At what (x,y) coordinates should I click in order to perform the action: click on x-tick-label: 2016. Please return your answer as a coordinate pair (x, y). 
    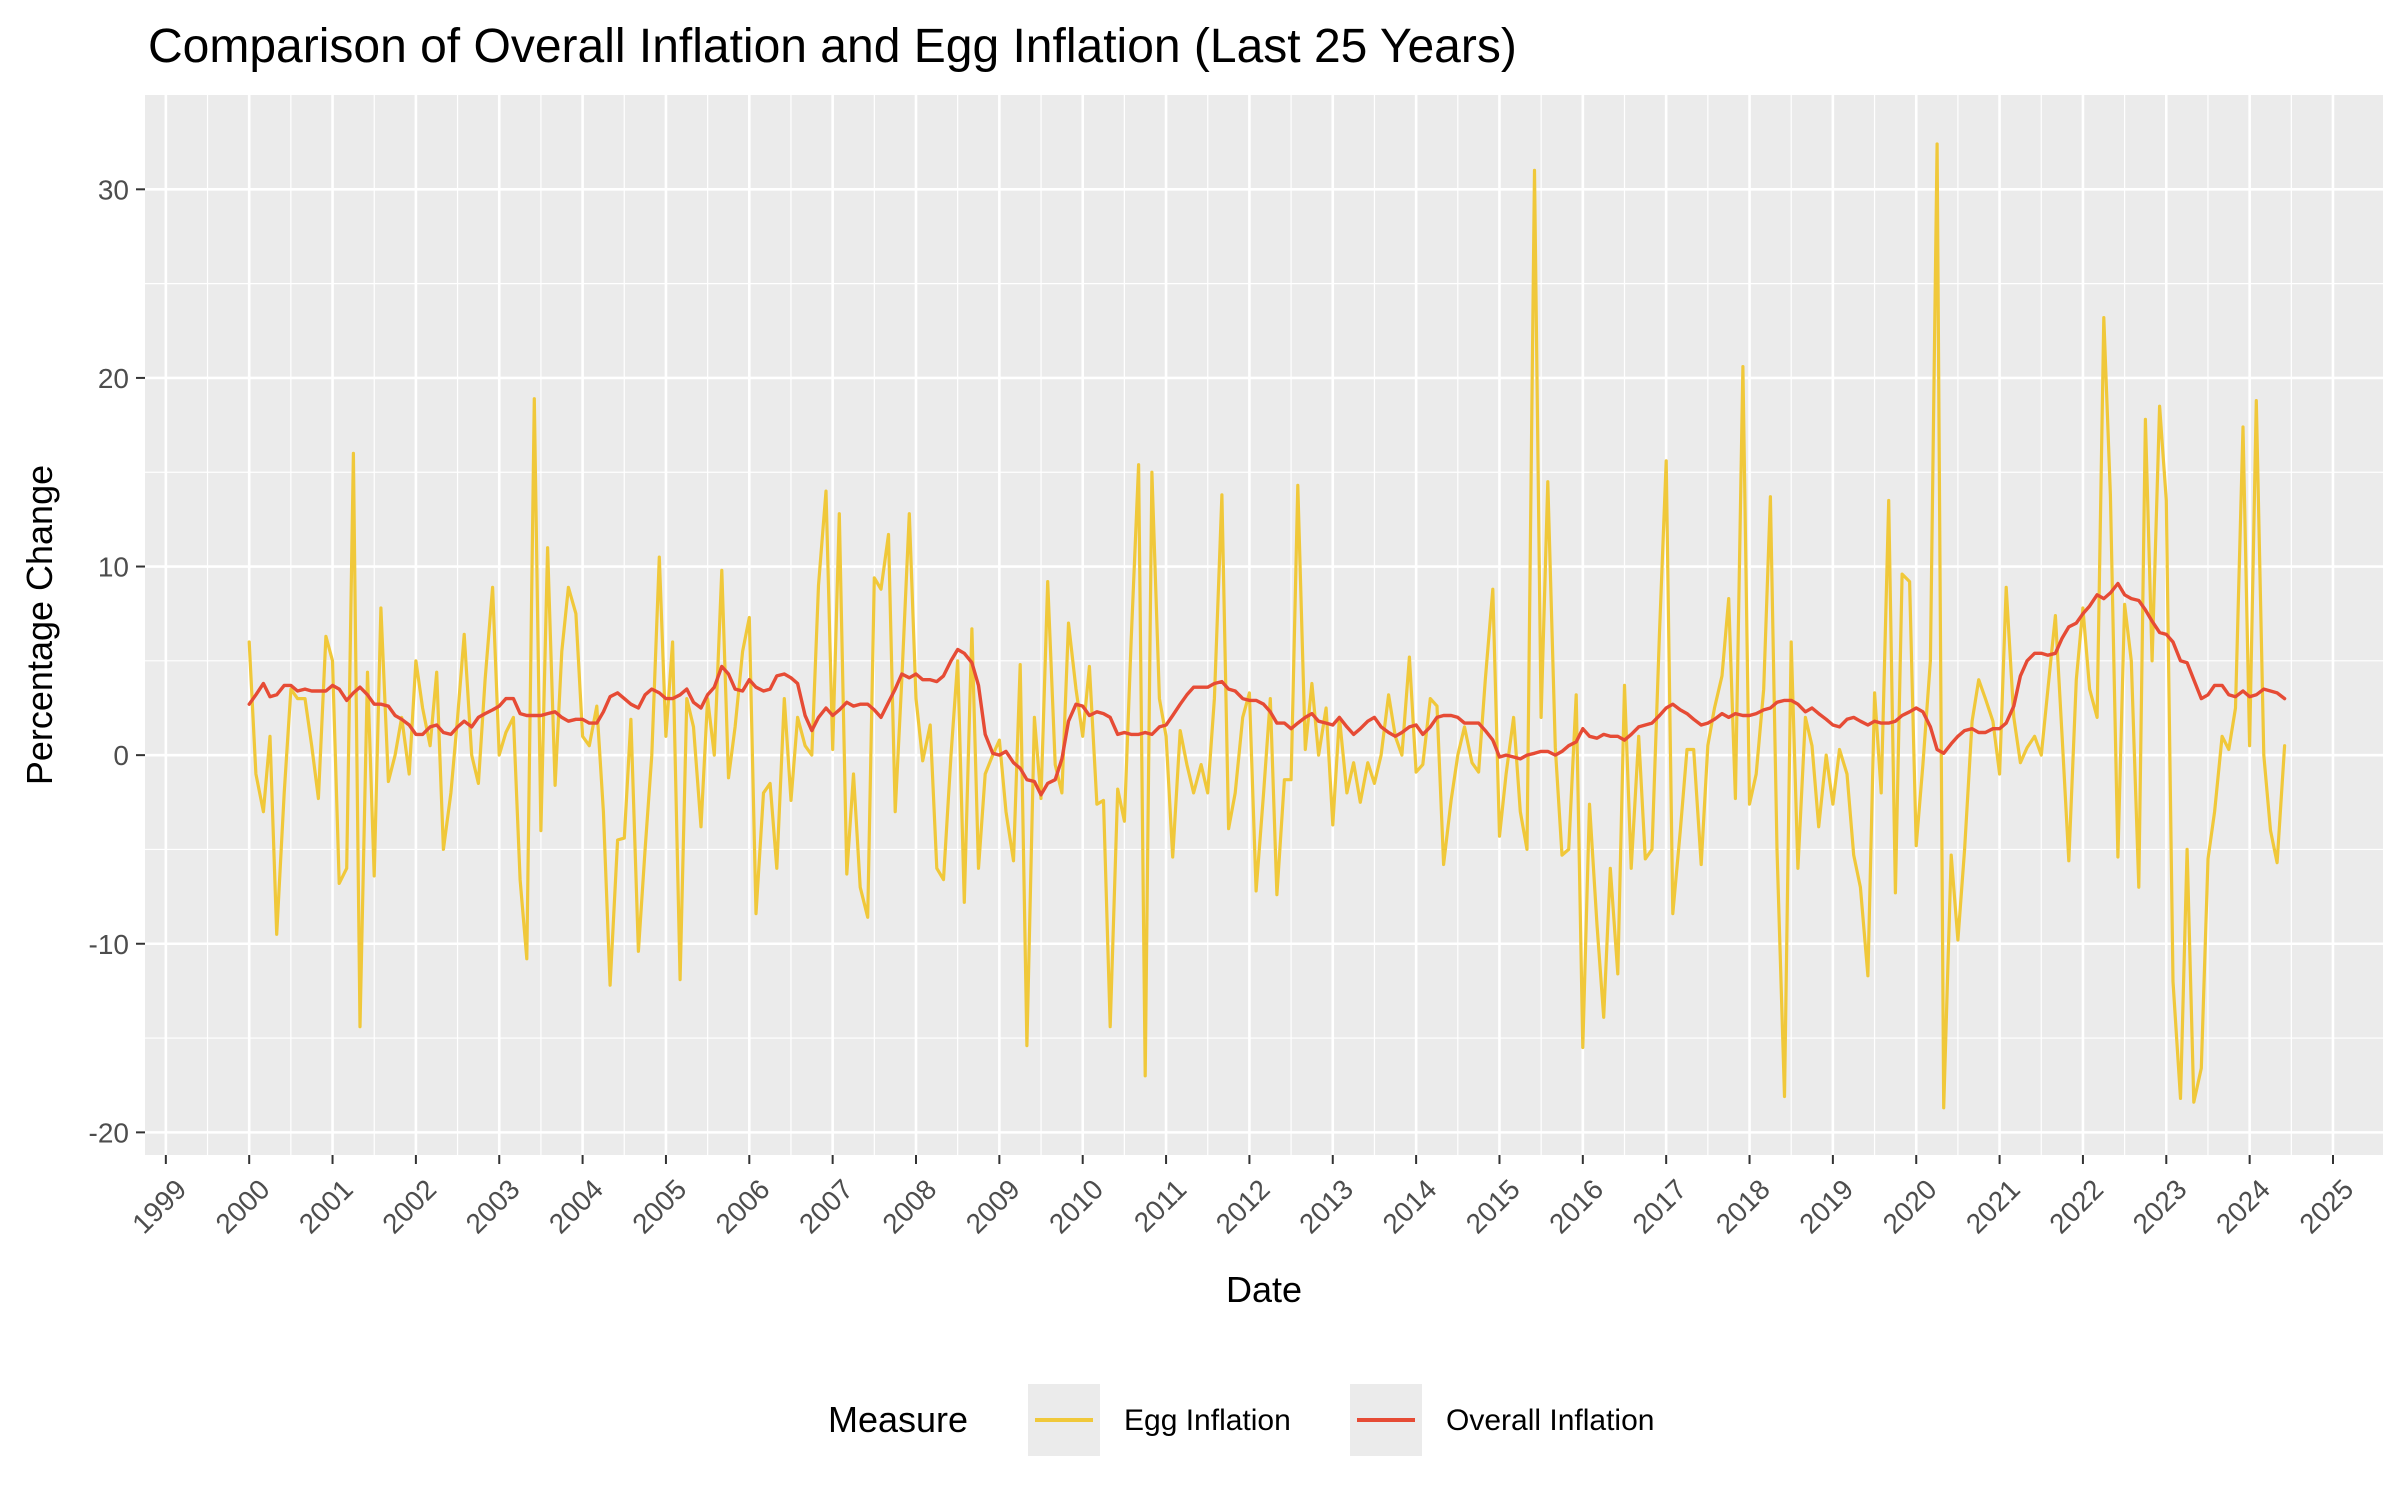
    Looking at the image, I should click on (1576, 1206).